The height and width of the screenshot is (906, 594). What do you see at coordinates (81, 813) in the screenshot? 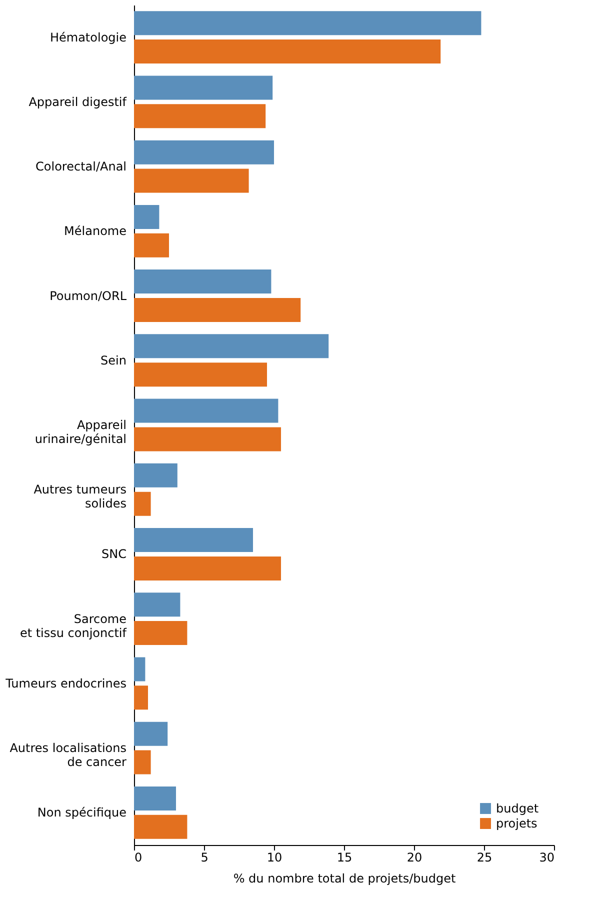
I see `y-tick-label: Non spécifique` at bounding box center [81, 813].